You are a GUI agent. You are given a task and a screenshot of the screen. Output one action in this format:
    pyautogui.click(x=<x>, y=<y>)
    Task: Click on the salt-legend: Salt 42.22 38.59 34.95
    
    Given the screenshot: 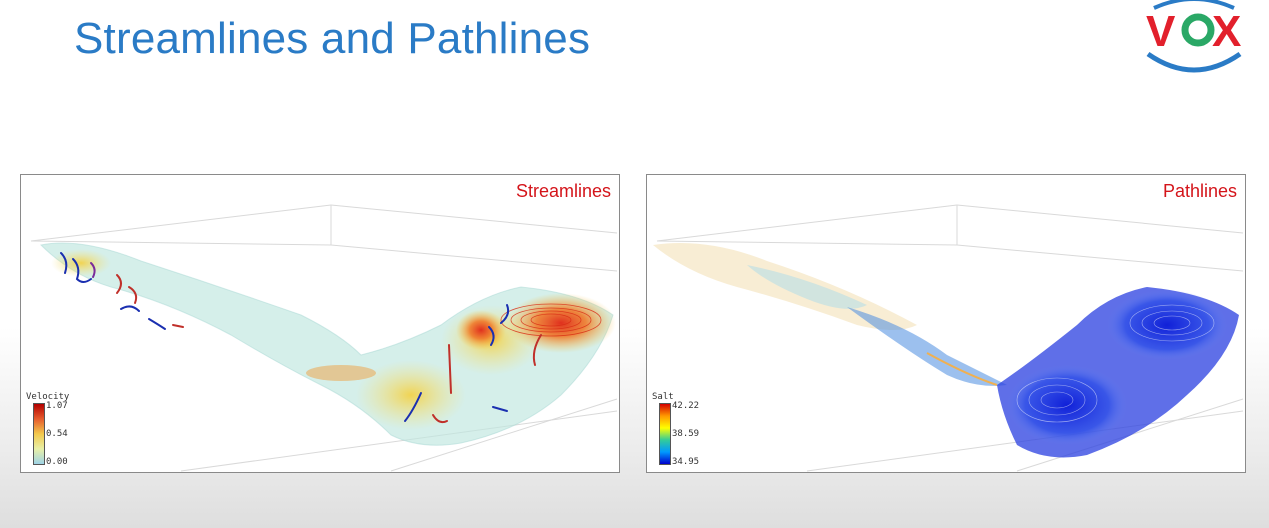 What is the action you would take?
    pyautogui.click(x=687, y=431)
    